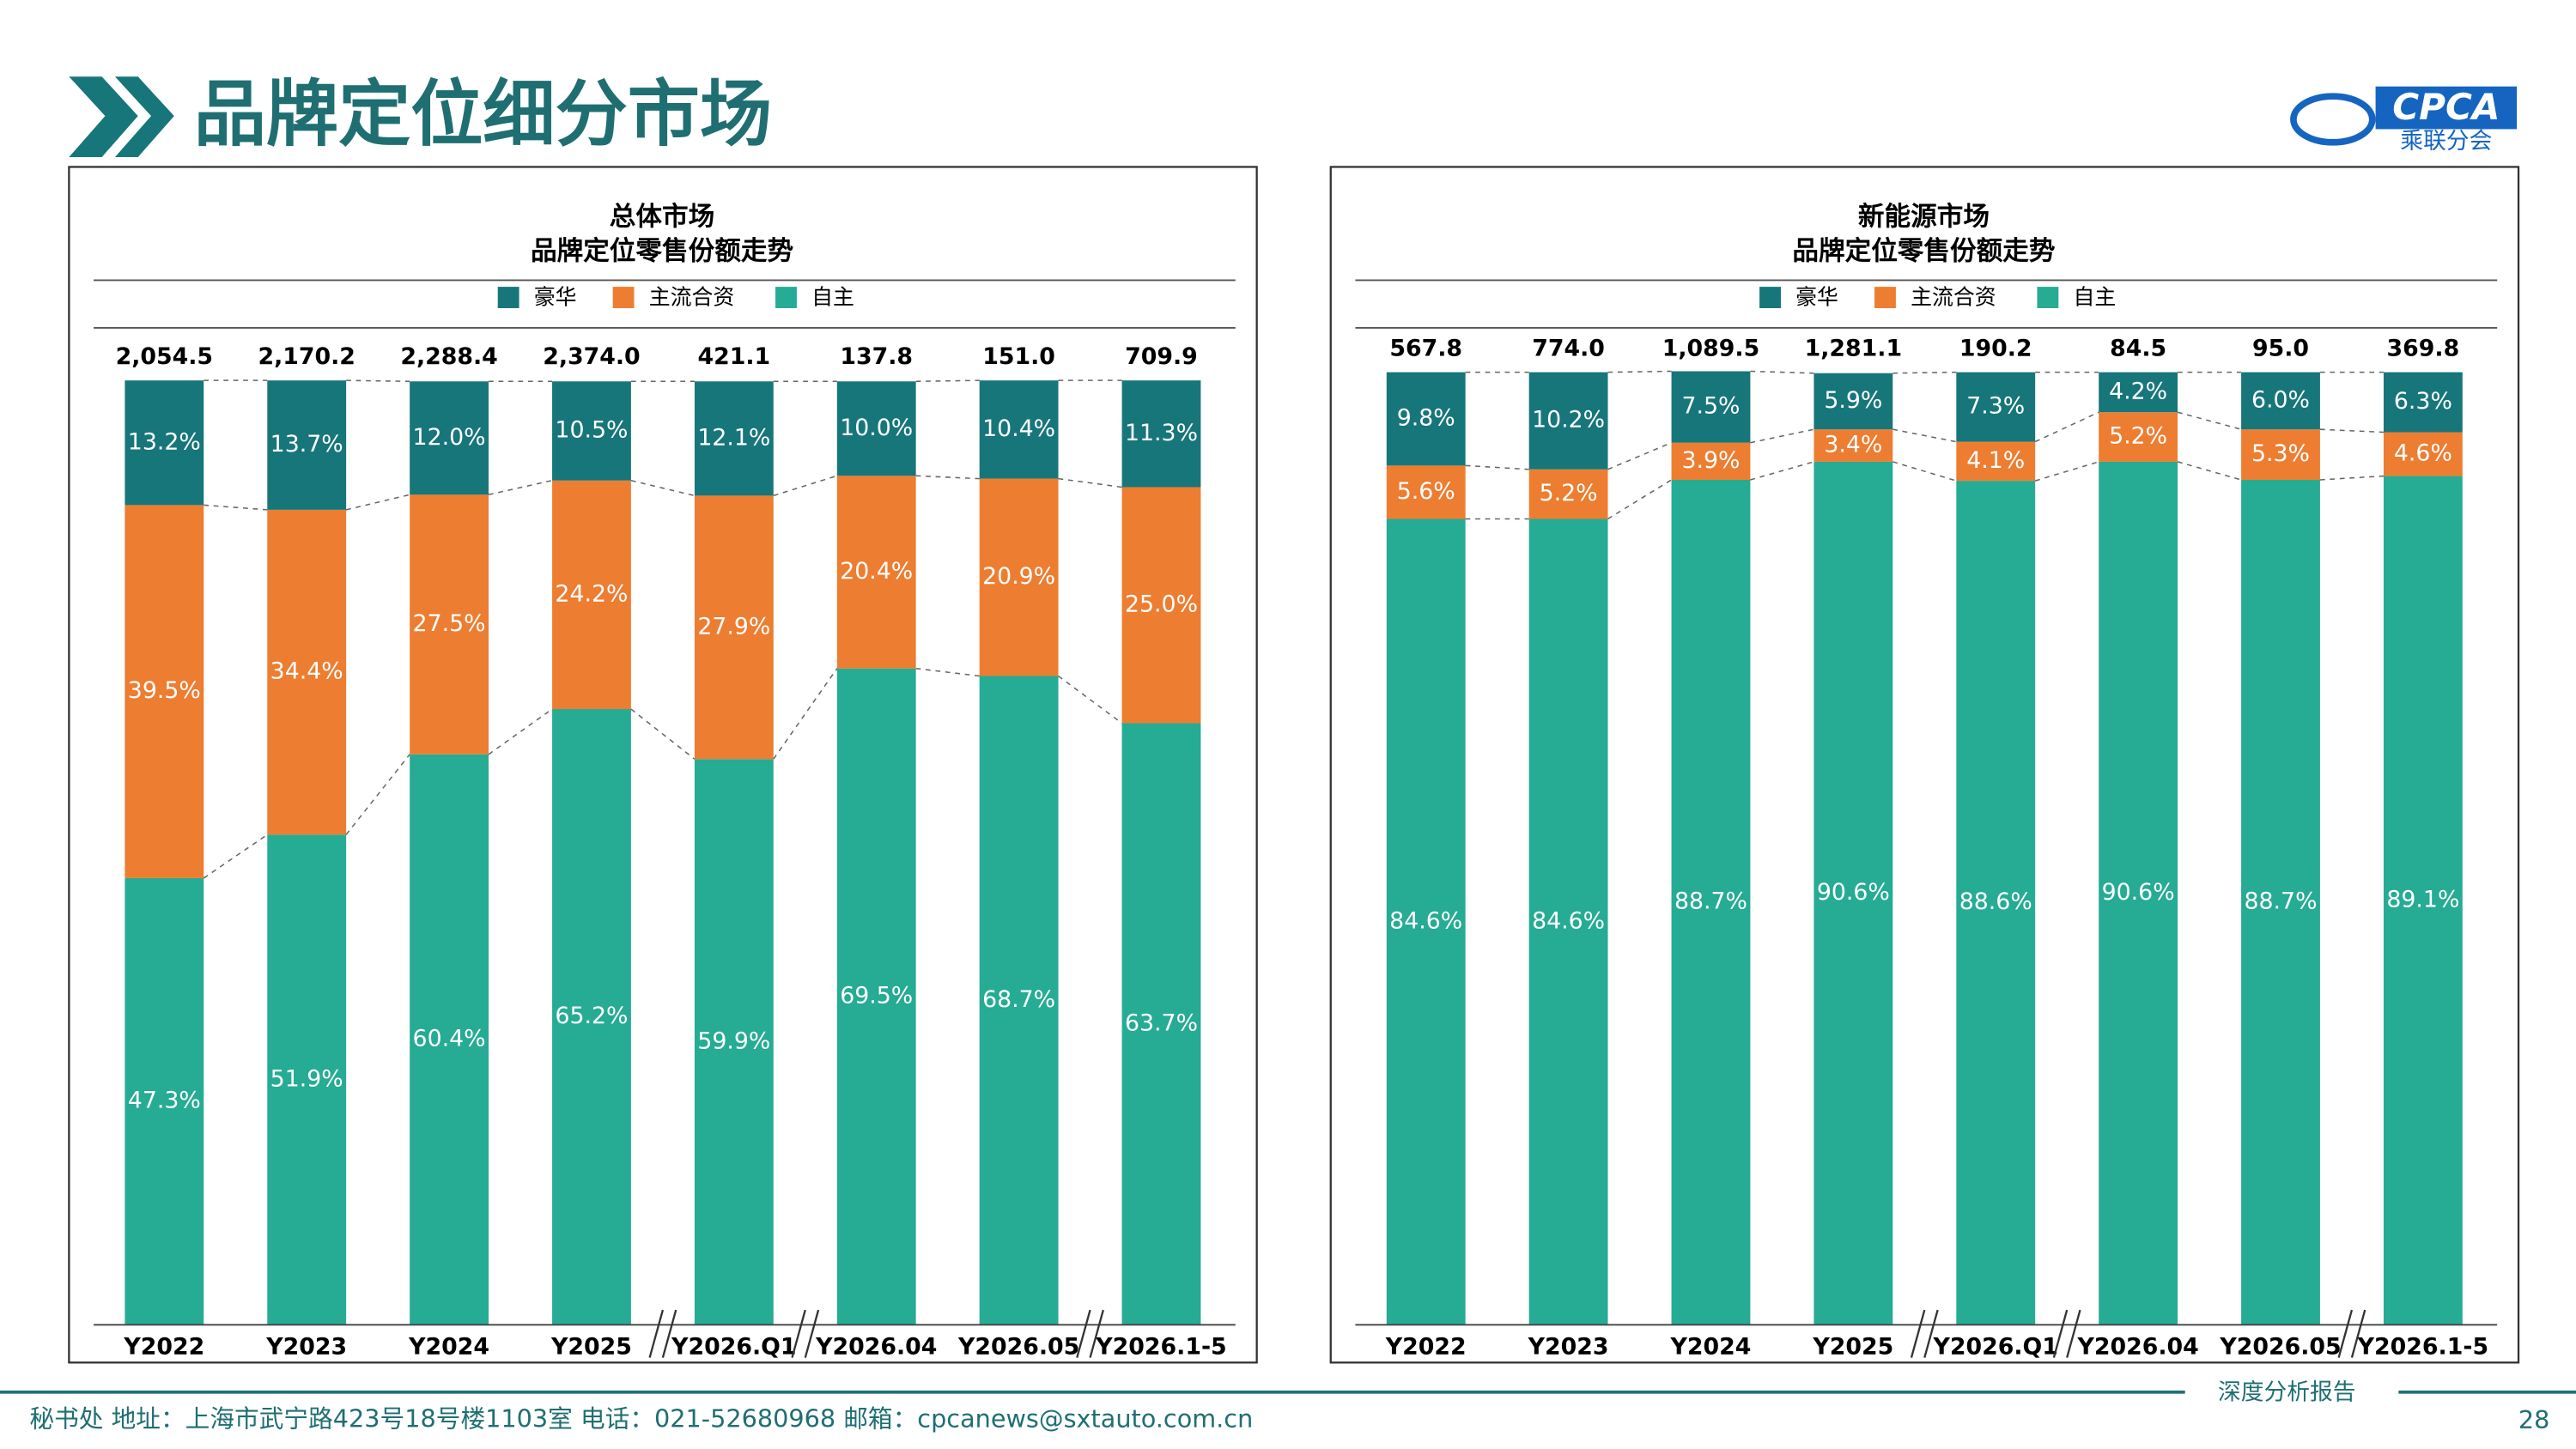  I want to click on total-label: 369.8, so click(2423, 348).